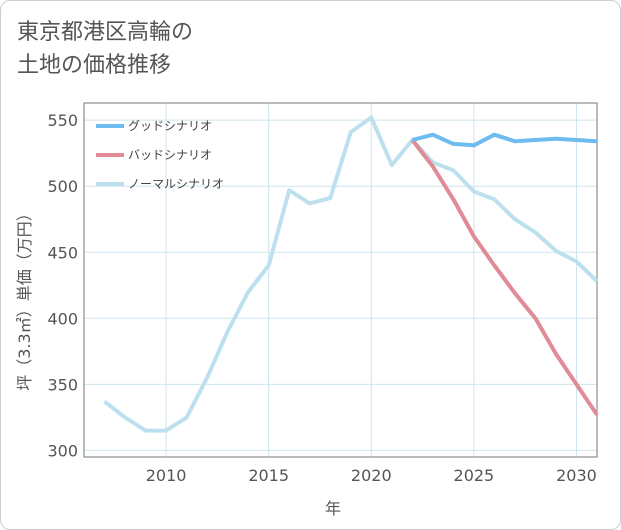  Describe the element at coordinates (62, 186) in the screenshot. I see `y-tick-label-500: 500` at that location.